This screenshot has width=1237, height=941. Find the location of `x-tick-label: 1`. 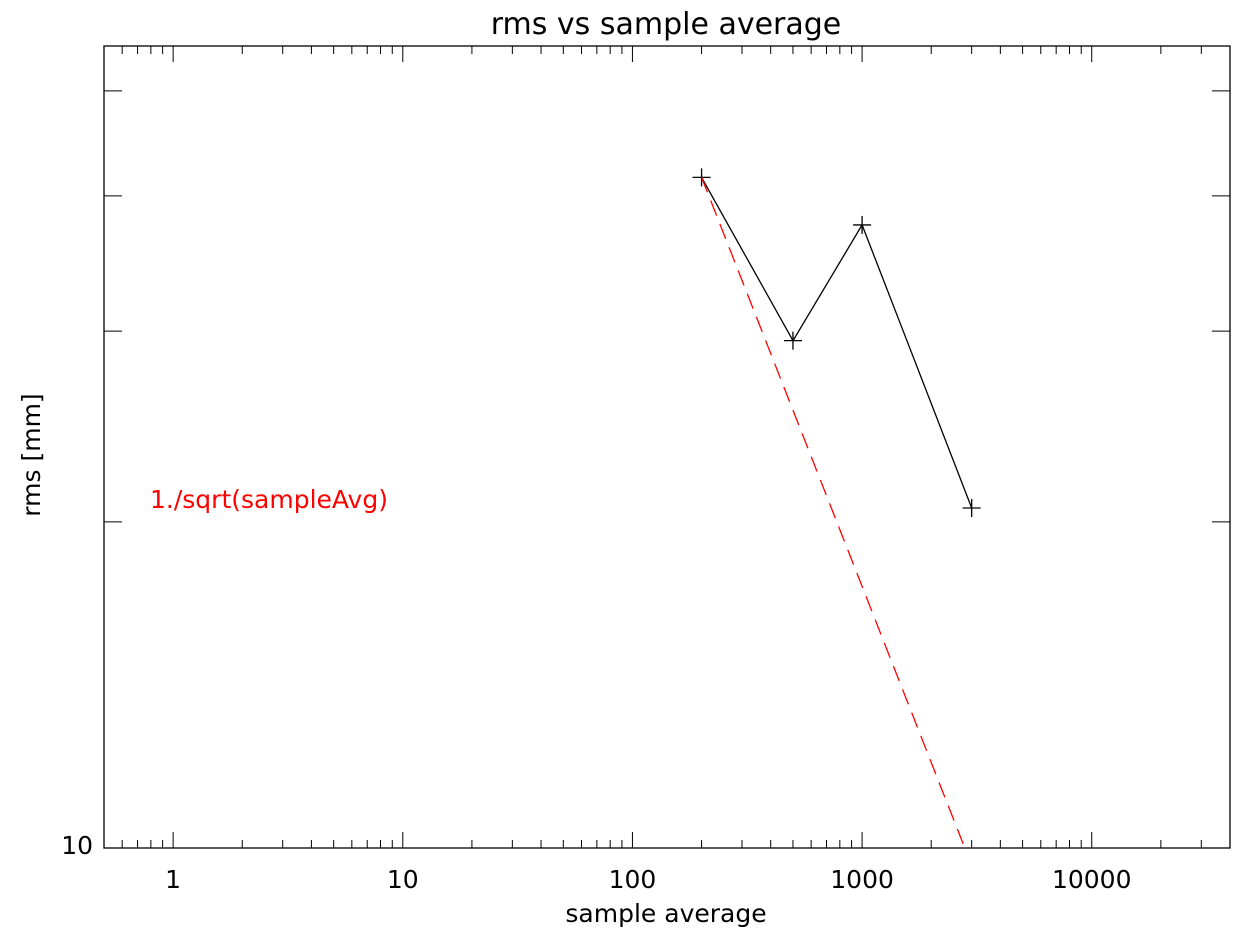

x-tick-label: 1 is located at coordinates (173, 879).